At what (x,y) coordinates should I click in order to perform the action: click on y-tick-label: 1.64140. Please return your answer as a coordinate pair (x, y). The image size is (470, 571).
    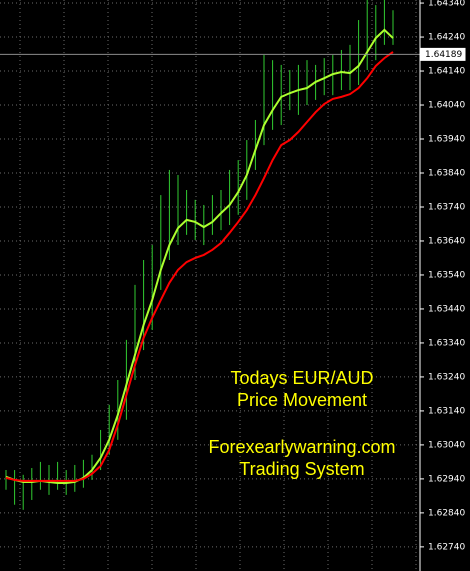
    Looking at the image, I should click on (446, 72).